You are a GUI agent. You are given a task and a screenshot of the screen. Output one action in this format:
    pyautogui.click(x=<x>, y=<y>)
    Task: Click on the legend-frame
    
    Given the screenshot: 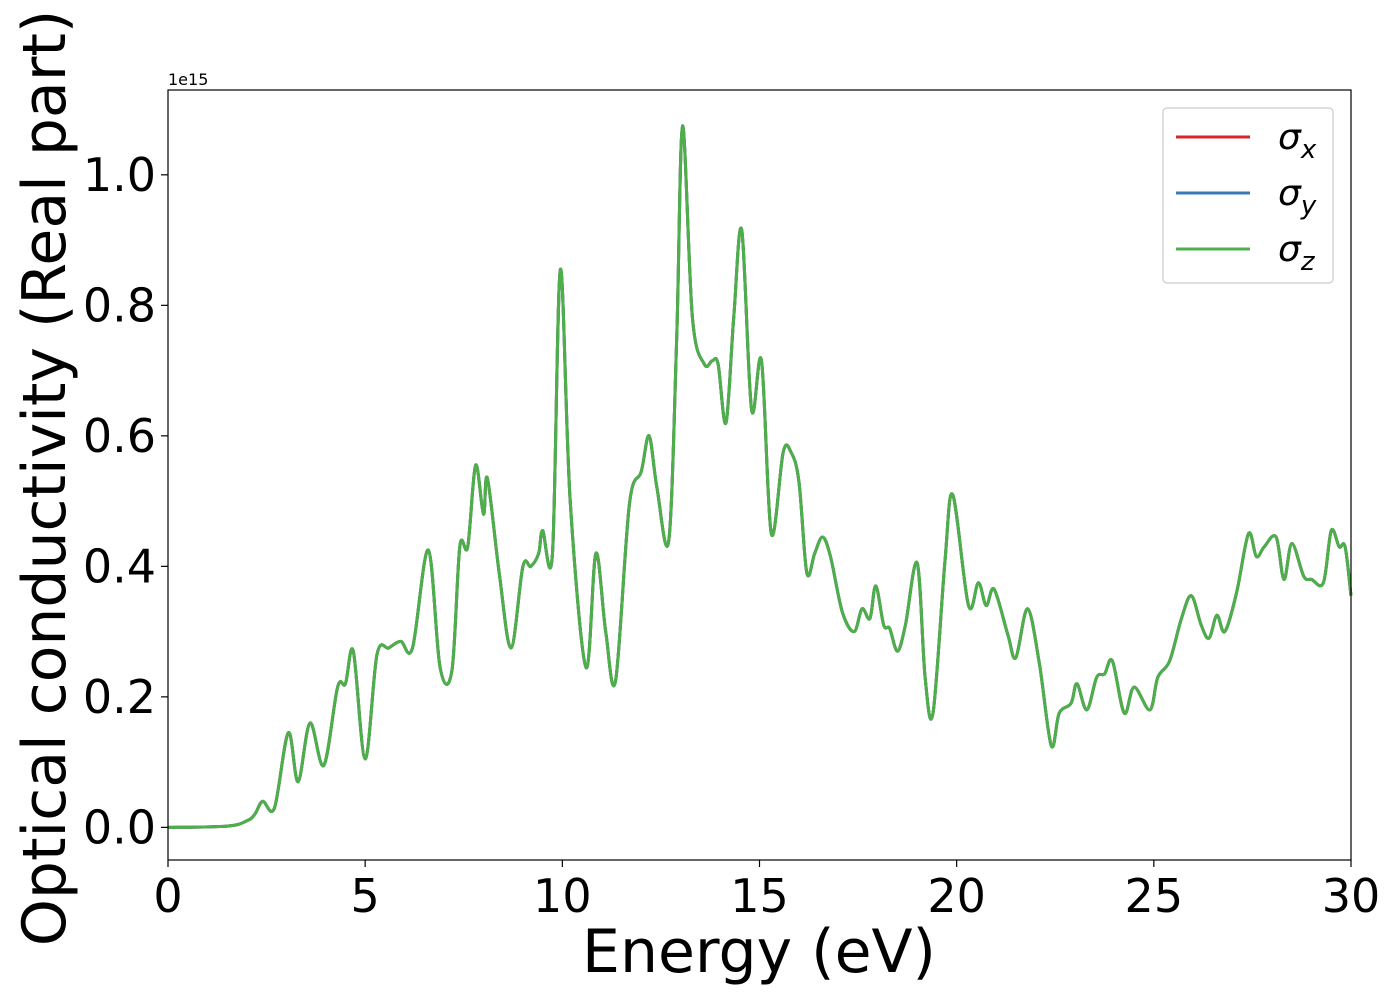 What is the action you would take?
    pyautogui.click(x=1248, y=195)
    